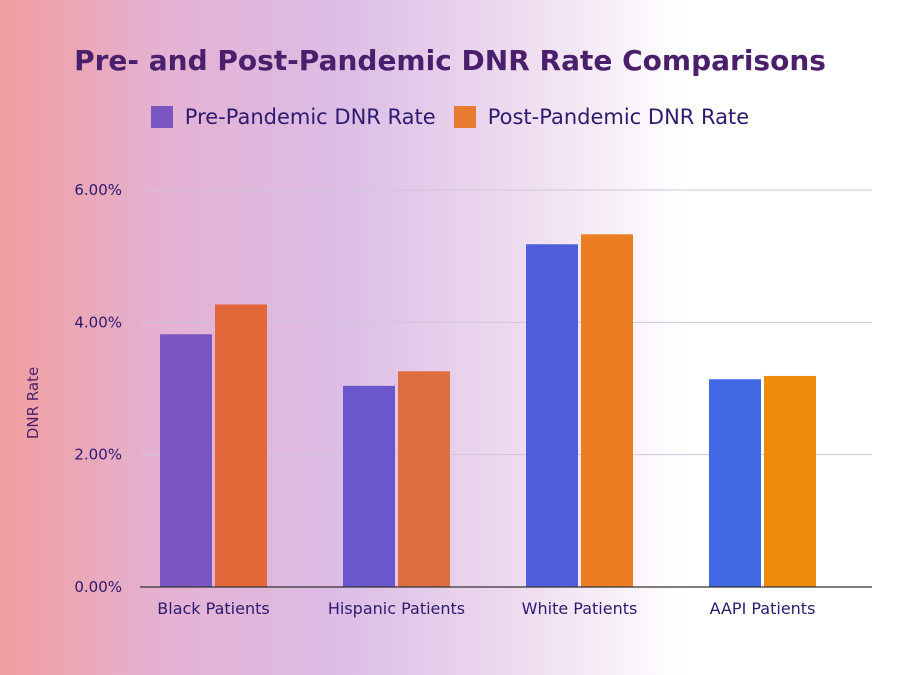  Describe the element at coordinates (464, 117) in the screenshot. I see `legend-swatch-post` at that location.